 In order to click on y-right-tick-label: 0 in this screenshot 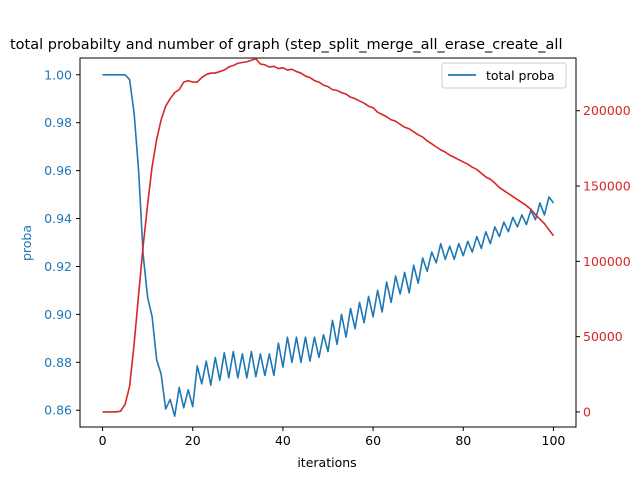, I will do `click(587, 411)`.